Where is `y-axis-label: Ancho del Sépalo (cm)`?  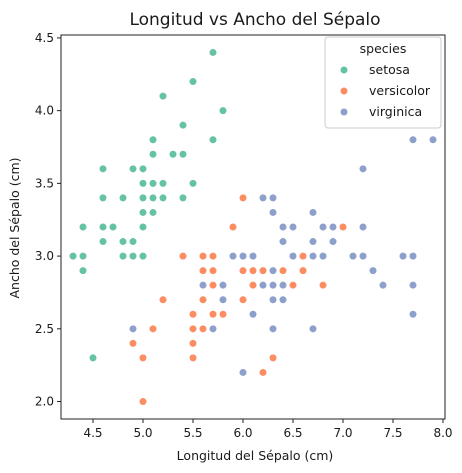 y-axis-label: Ancho del Sépalo (cm) is located at coordinates (14, 227).